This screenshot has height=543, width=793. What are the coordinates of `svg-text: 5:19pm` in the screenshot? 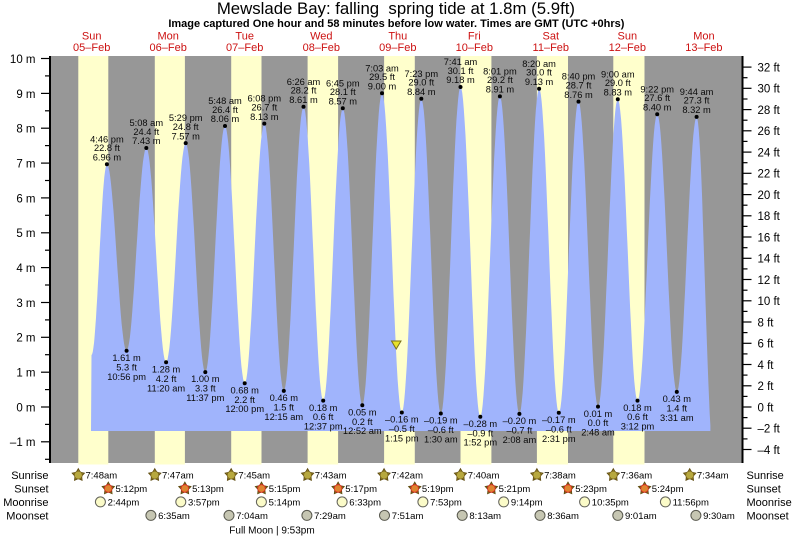 It's located at (438, 489).